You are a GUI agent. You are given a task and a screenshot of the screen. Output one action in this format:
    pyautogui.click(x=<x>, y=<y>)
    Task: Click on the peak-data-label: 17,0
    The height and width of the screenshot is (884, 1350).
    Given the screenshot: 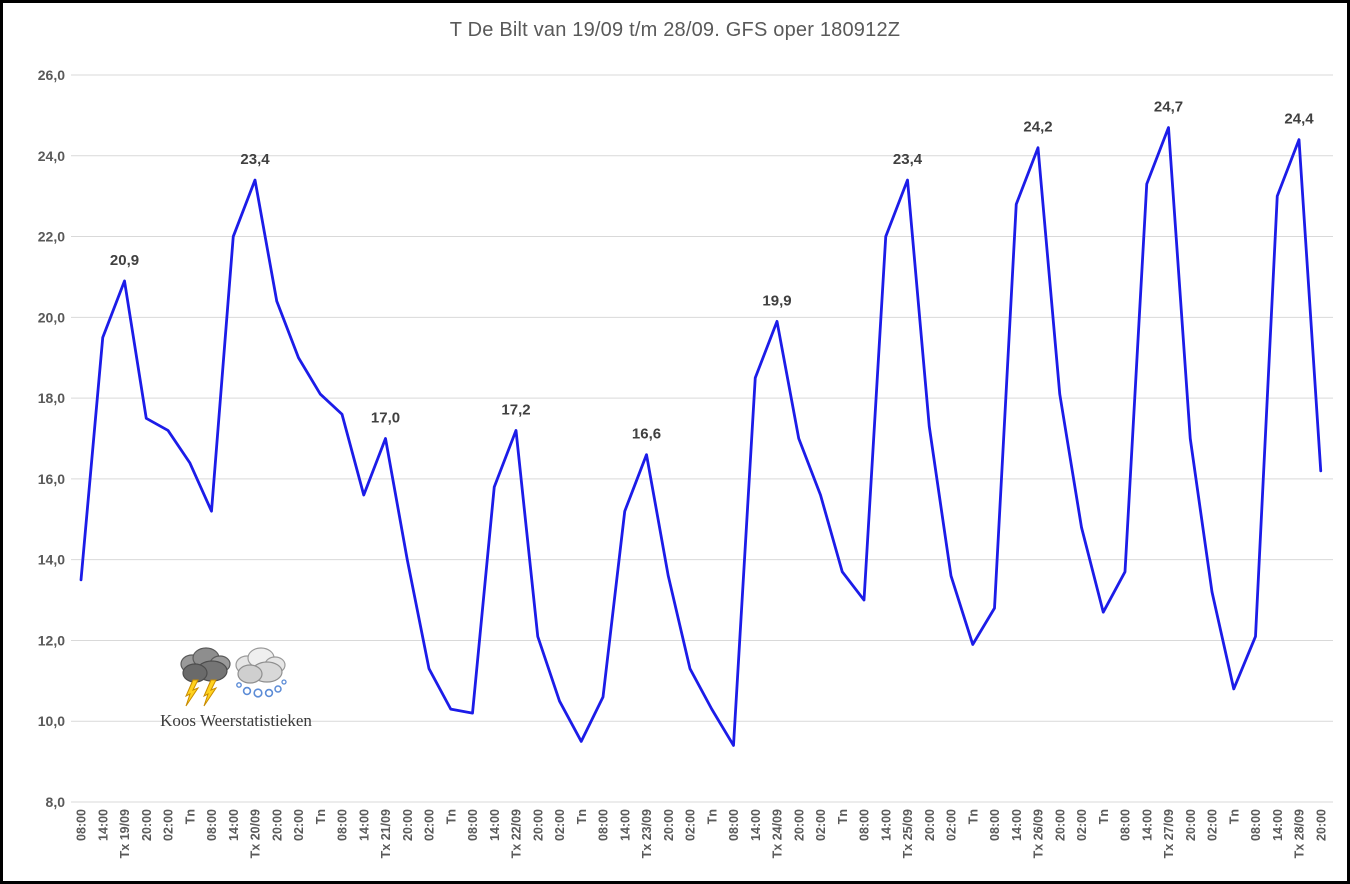 What is the action you would take?
    pyautogui.click(x=385, y=418)
    